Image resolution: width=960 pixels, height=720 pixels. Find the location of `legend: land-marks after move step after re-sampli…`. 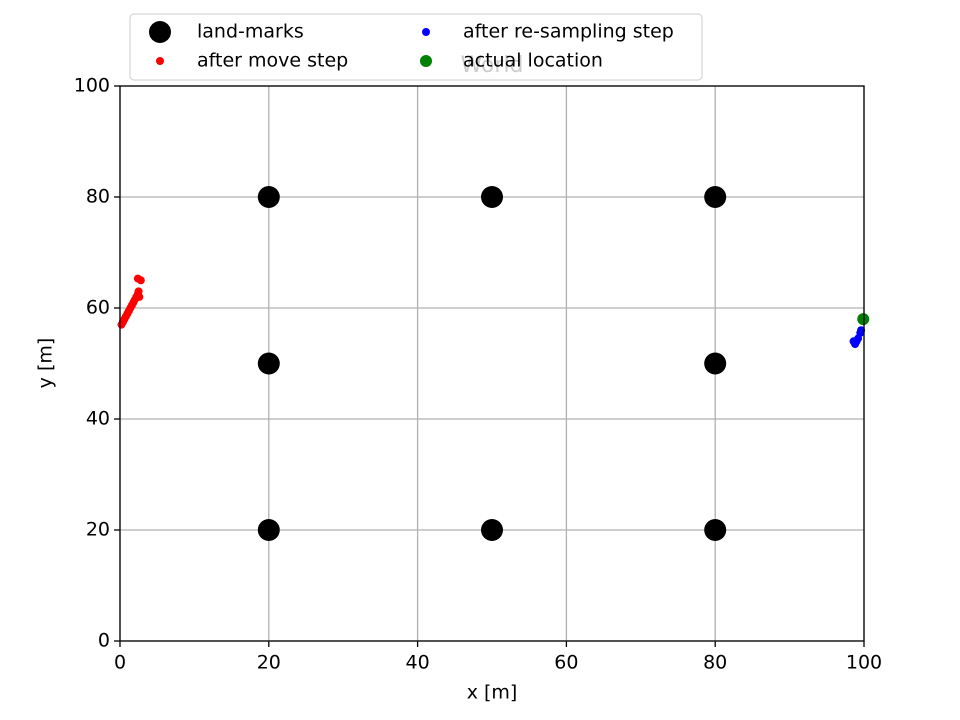

legend: land-marks after move step after re-sampli… is located at coordinates (416, 47).